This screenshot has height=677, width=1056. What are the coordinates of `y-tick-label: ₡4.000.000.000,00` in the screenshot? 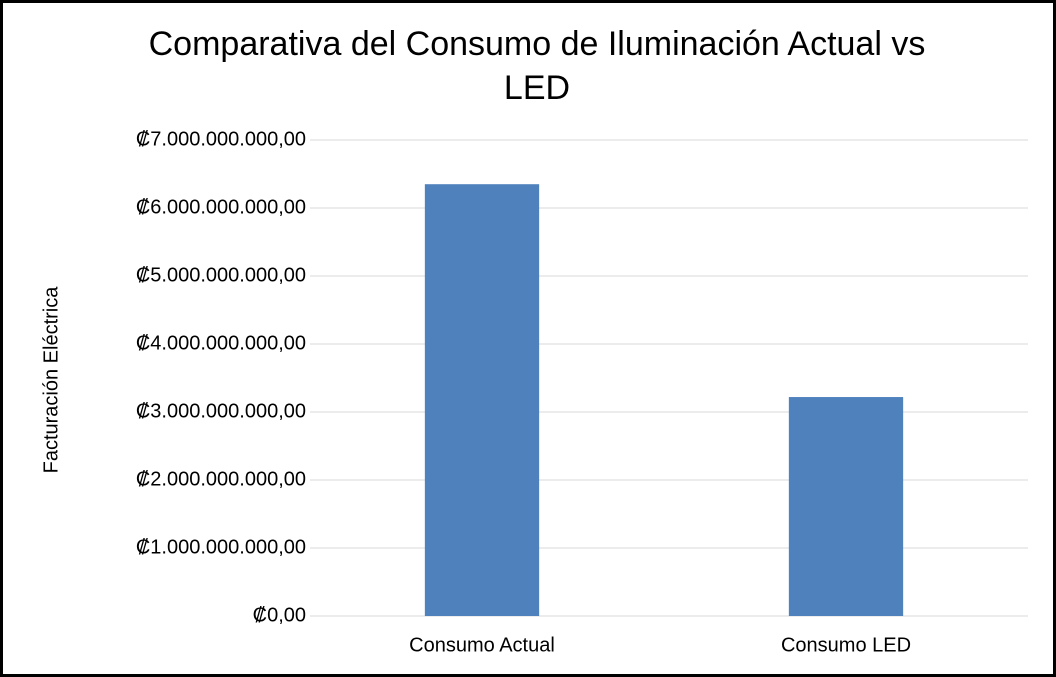 It's located at (221, 343).